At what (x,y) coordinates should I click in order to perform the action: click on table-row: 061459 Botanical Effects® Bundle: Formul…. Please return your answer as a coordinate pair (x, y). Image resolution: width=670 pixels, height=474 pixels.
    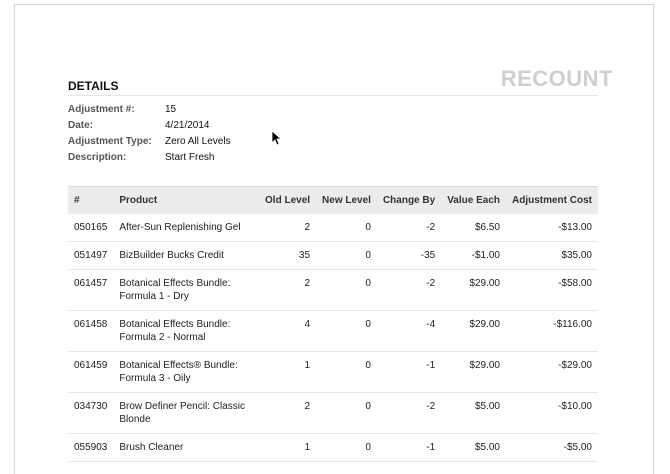
    Looking at the image, I should click on (333, 372).